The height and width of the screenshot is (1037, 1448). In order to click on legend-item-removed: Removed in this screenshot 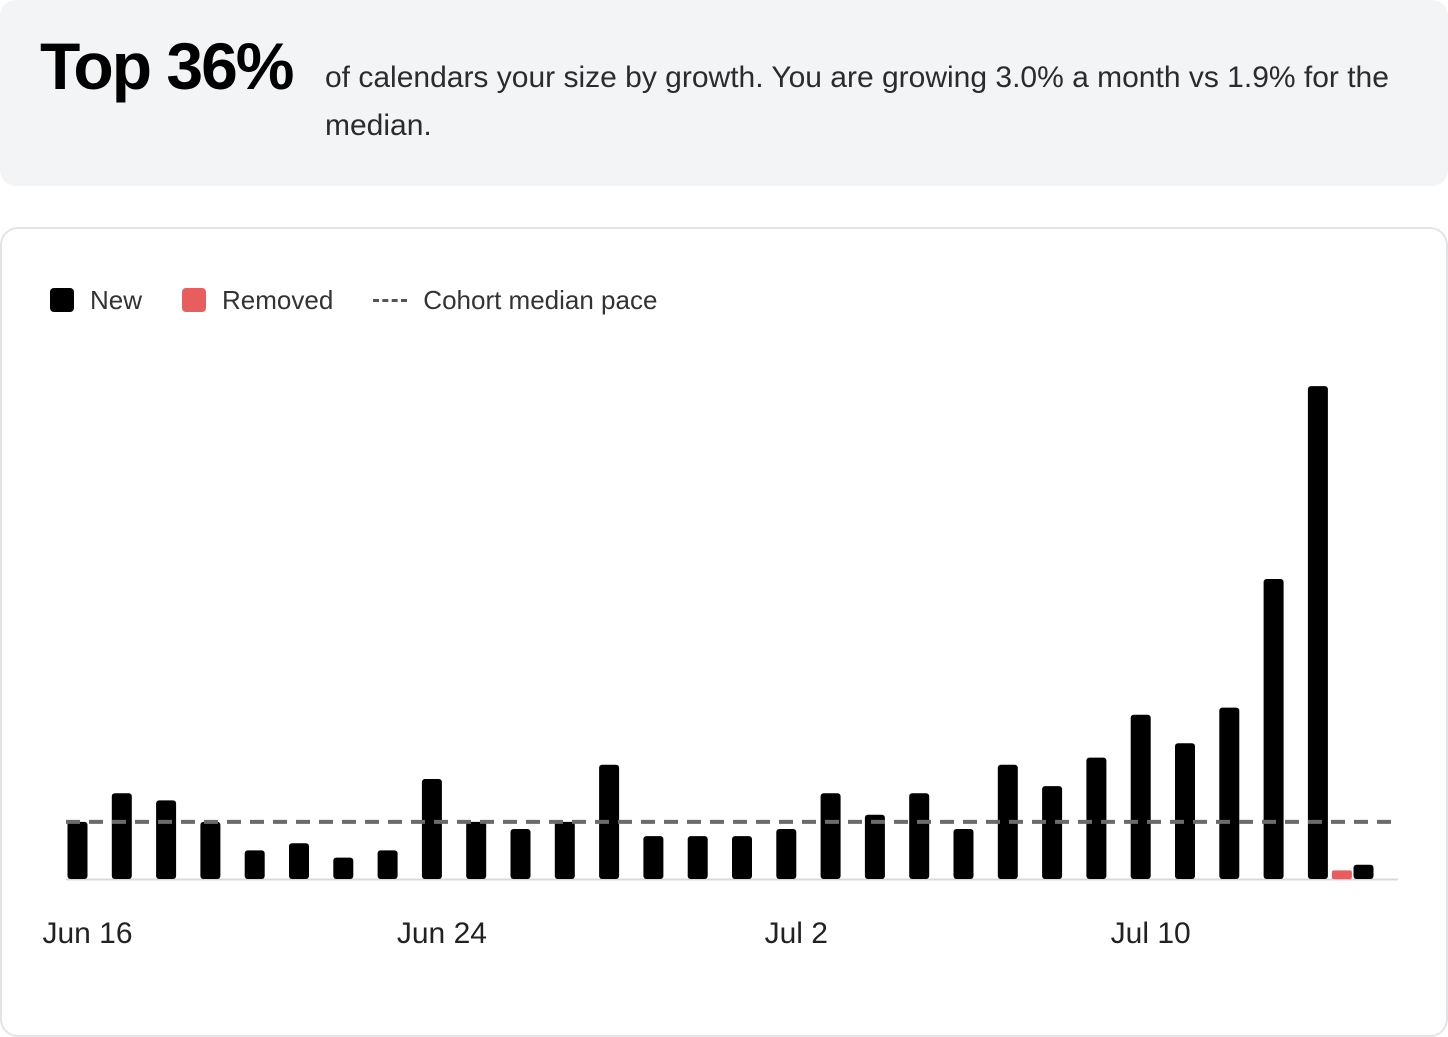, I will do `click(257, 300)`.